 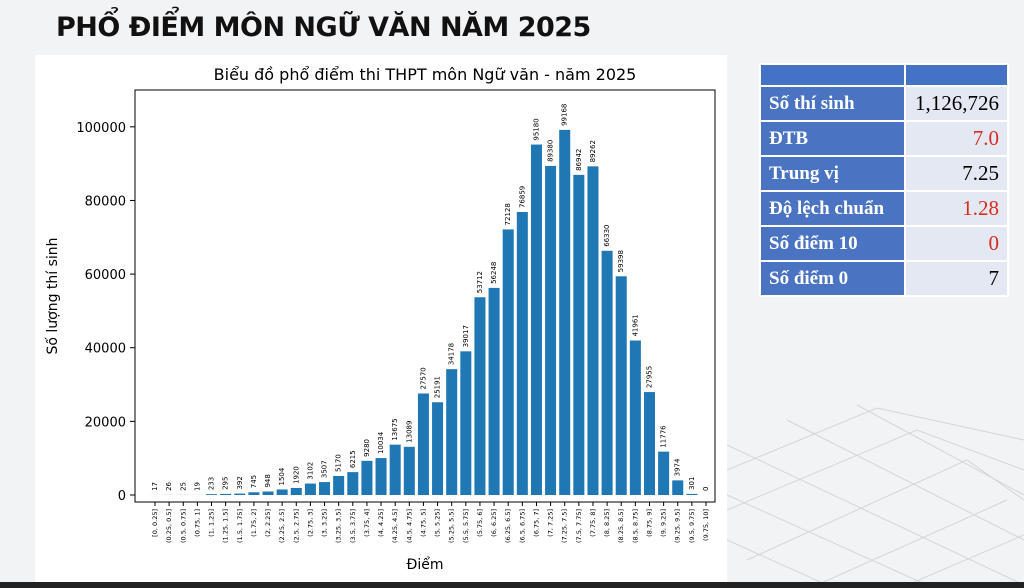 I want to click on stats-value: 7.0, so click(x=956, y=138).